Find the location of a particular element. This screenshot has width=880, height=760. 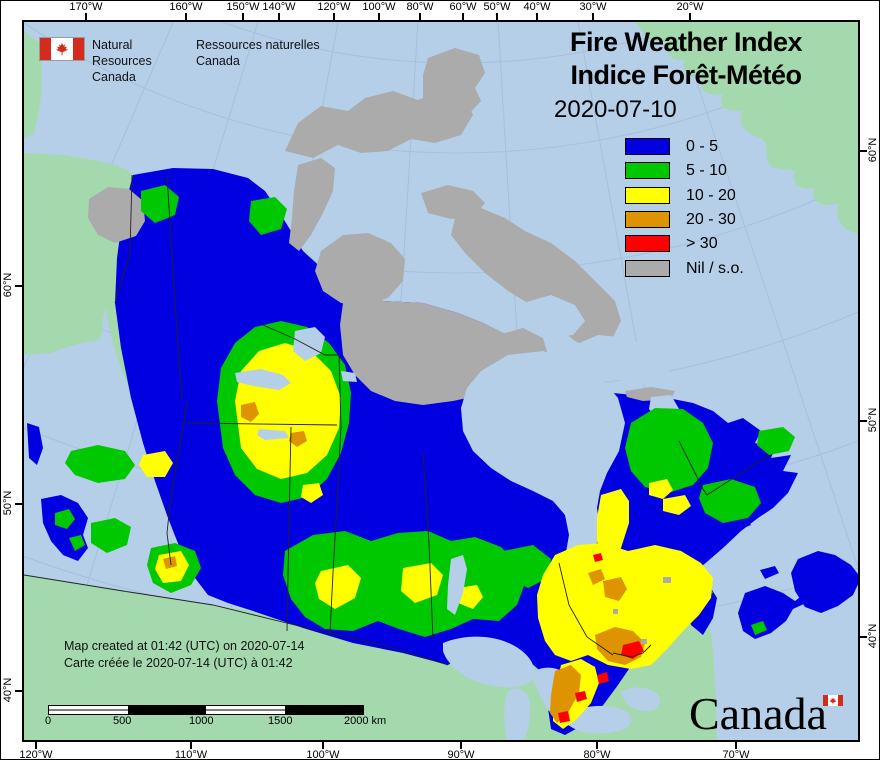

left-axis-label-2: 40°N is located at coordinates (8, 690).